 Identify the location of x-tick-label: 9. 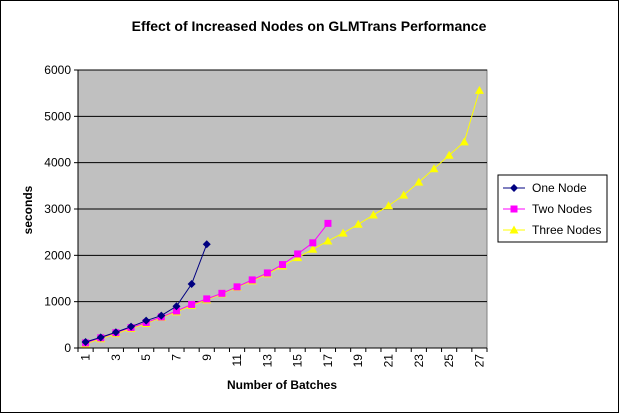
(207, 357).